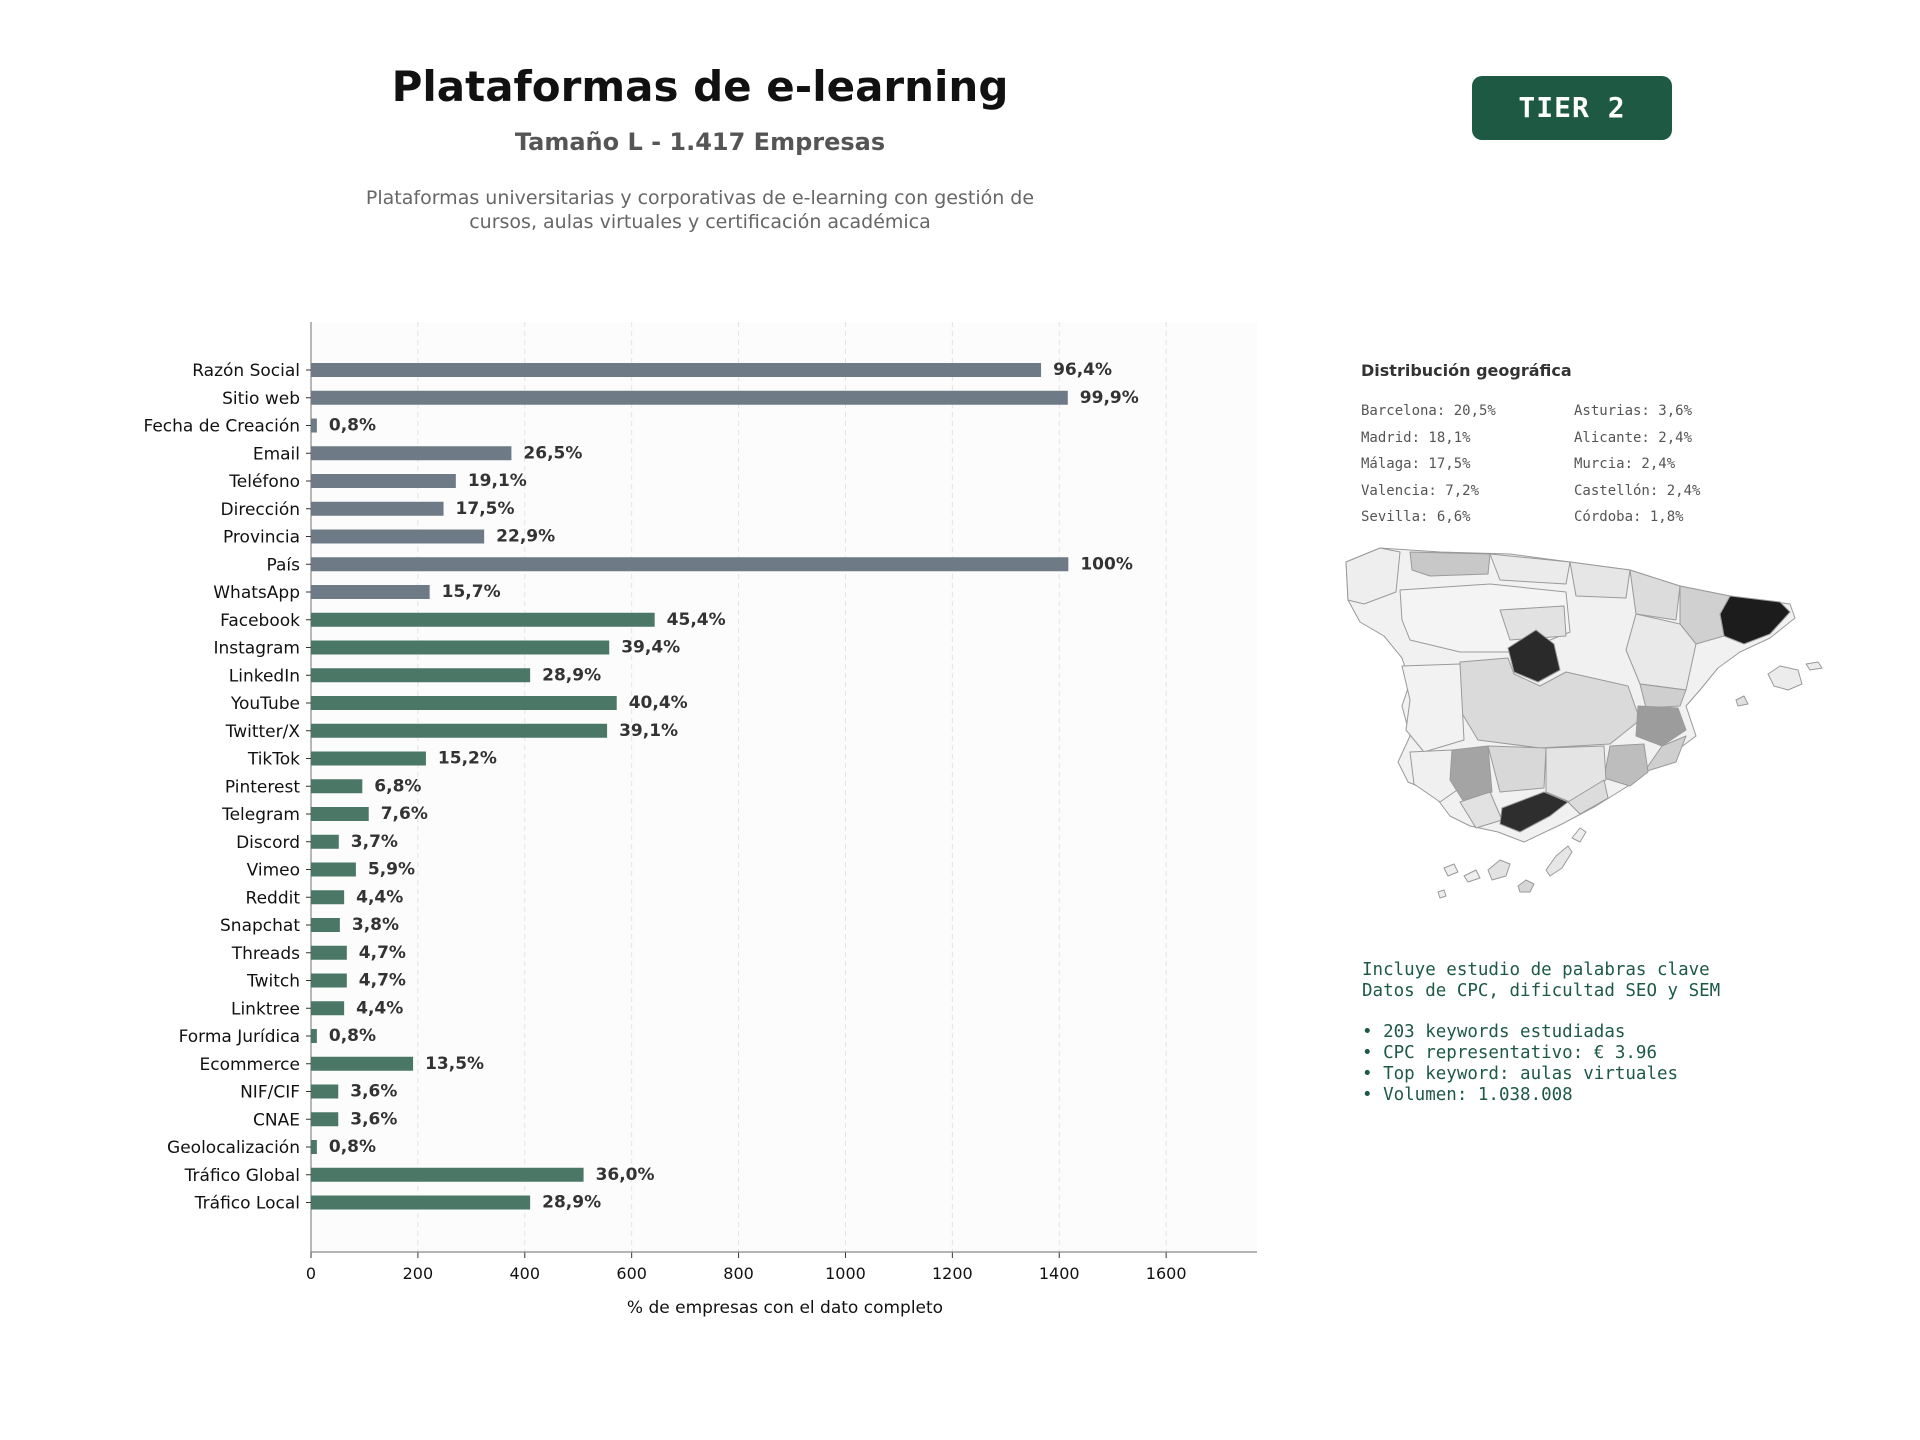 The image size is (1920, 1440). I want to click on x-tick-label: 400, so click(525, 1273).